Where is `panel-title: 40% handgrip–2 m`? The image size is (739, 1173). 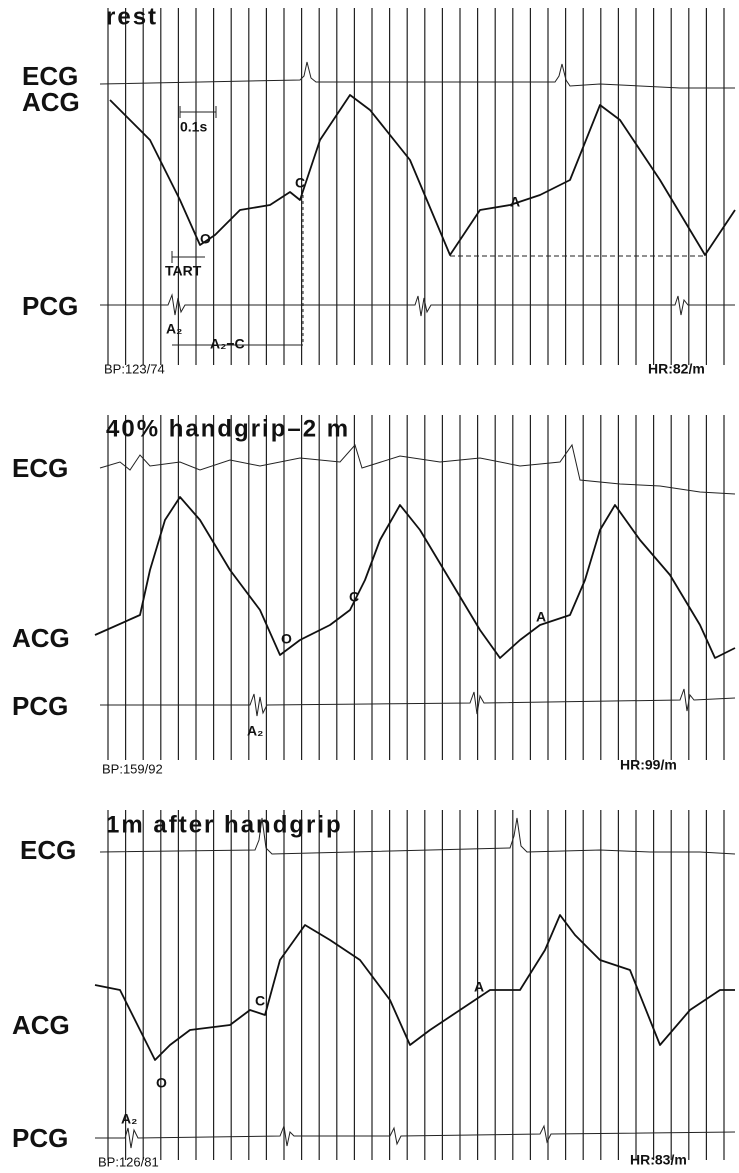 panel-title: 40% handgrip–2 m is located at coordinates (228, 428).